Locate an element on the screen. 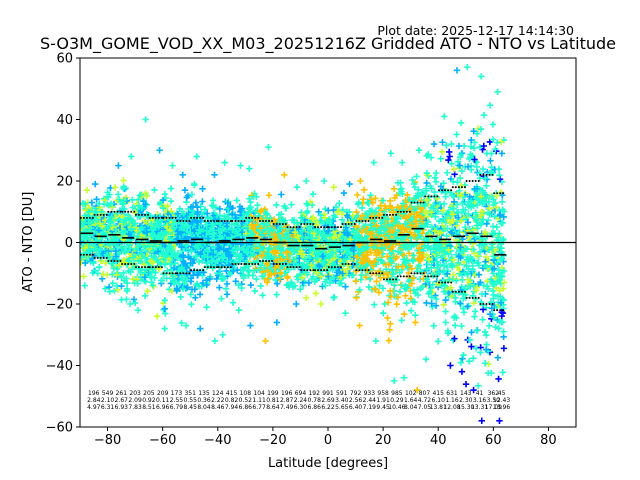  bin-stat-sd: 8.45 is located at coordinates (191, 407).